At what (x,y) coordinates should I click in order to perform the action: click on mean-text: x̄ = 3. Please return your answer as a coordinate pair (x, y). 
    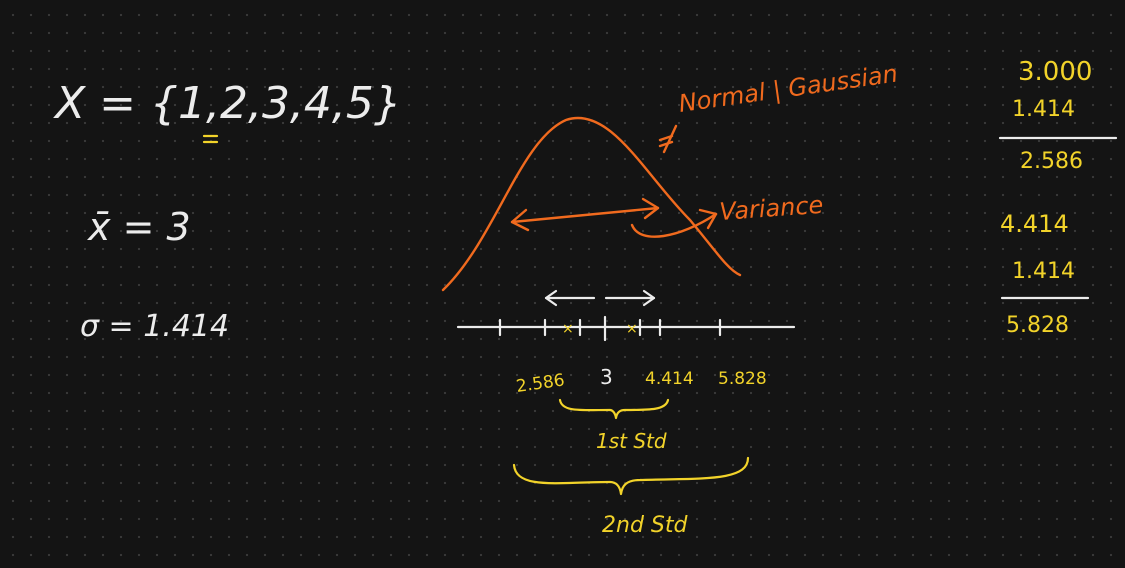
    Looking at the image, I should click on (139, 227).